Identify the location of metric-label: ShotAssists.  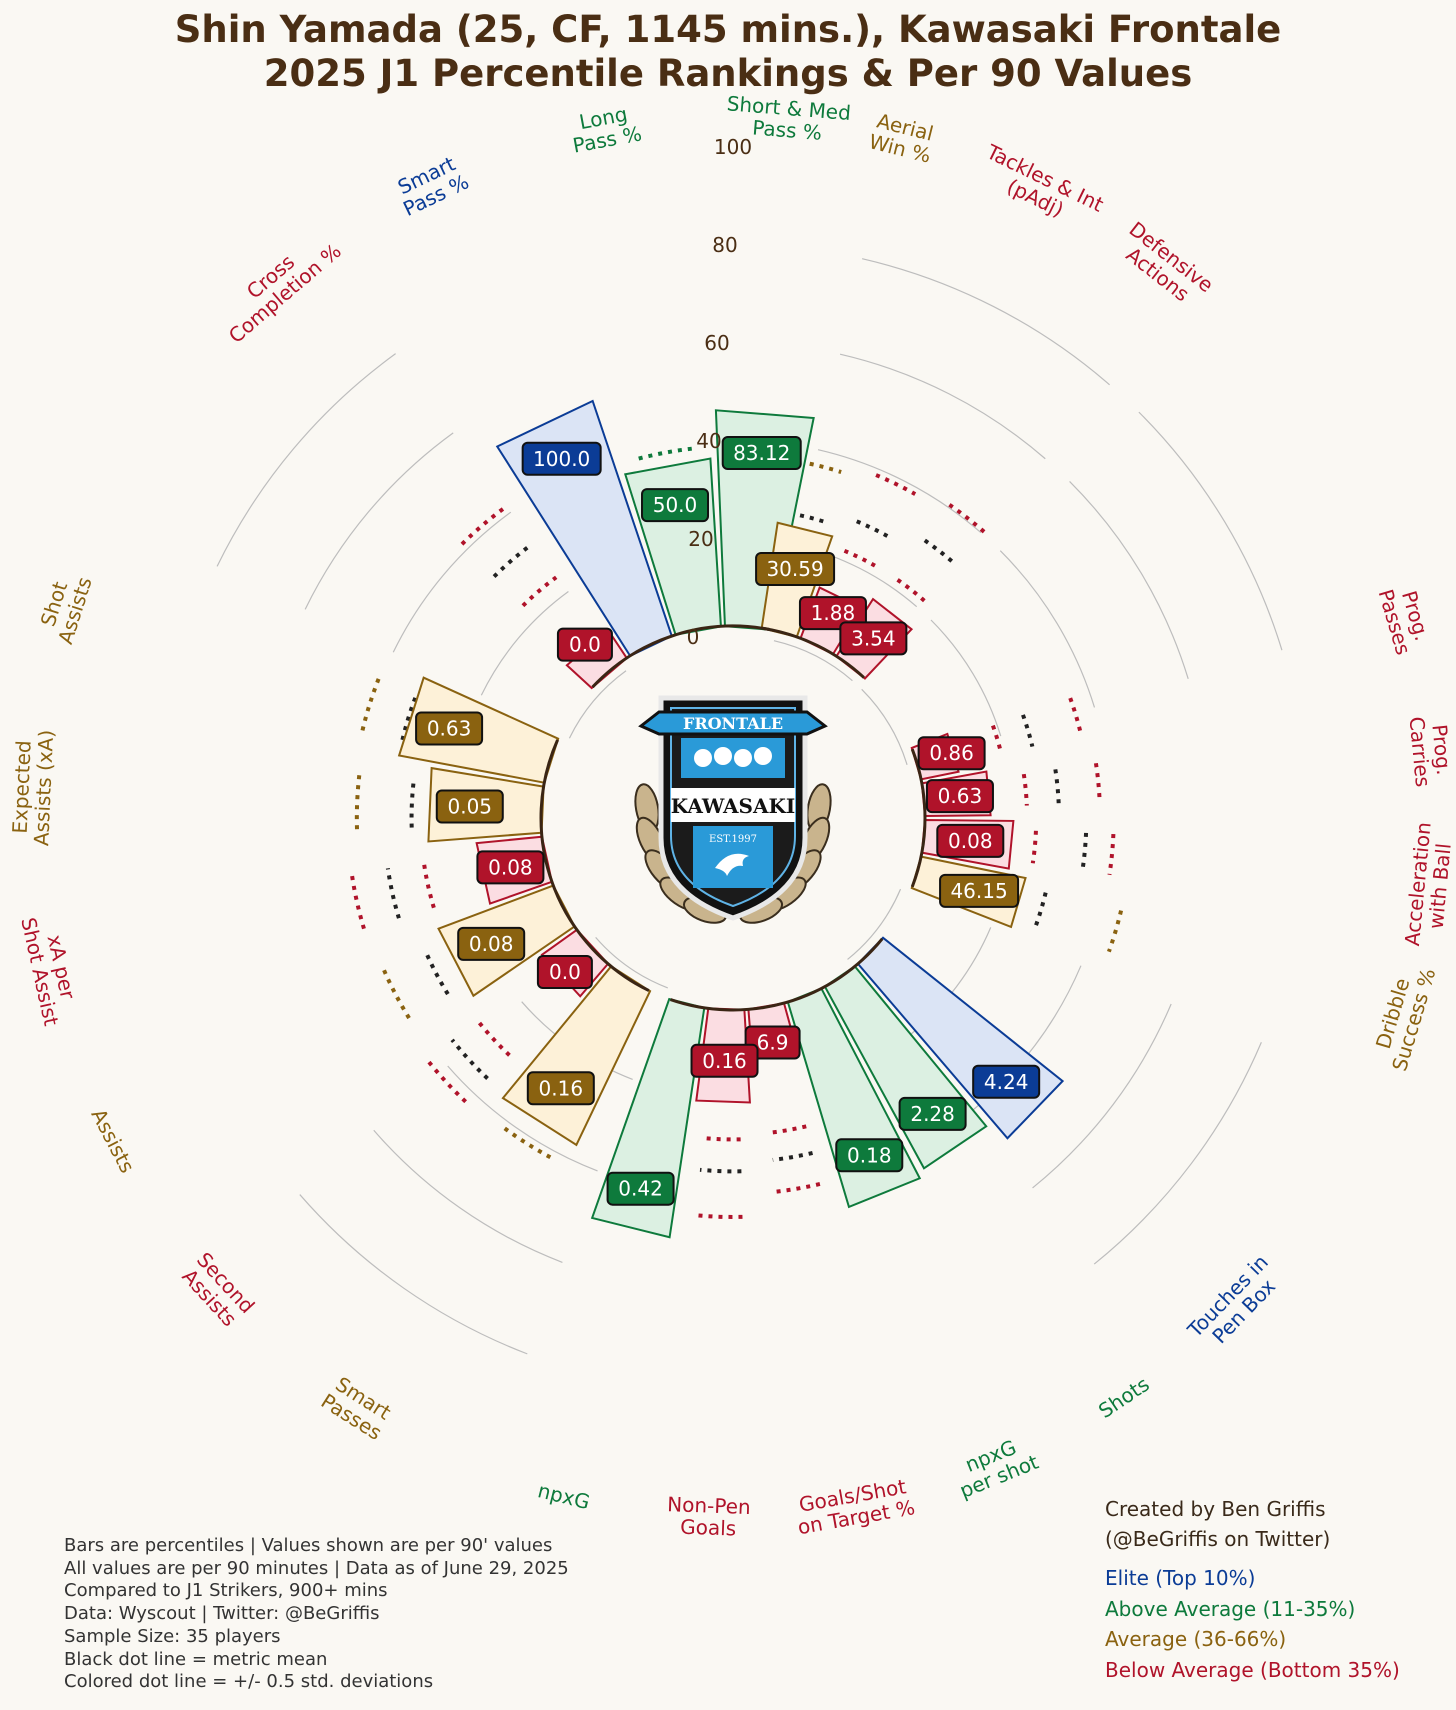
(64, 606).